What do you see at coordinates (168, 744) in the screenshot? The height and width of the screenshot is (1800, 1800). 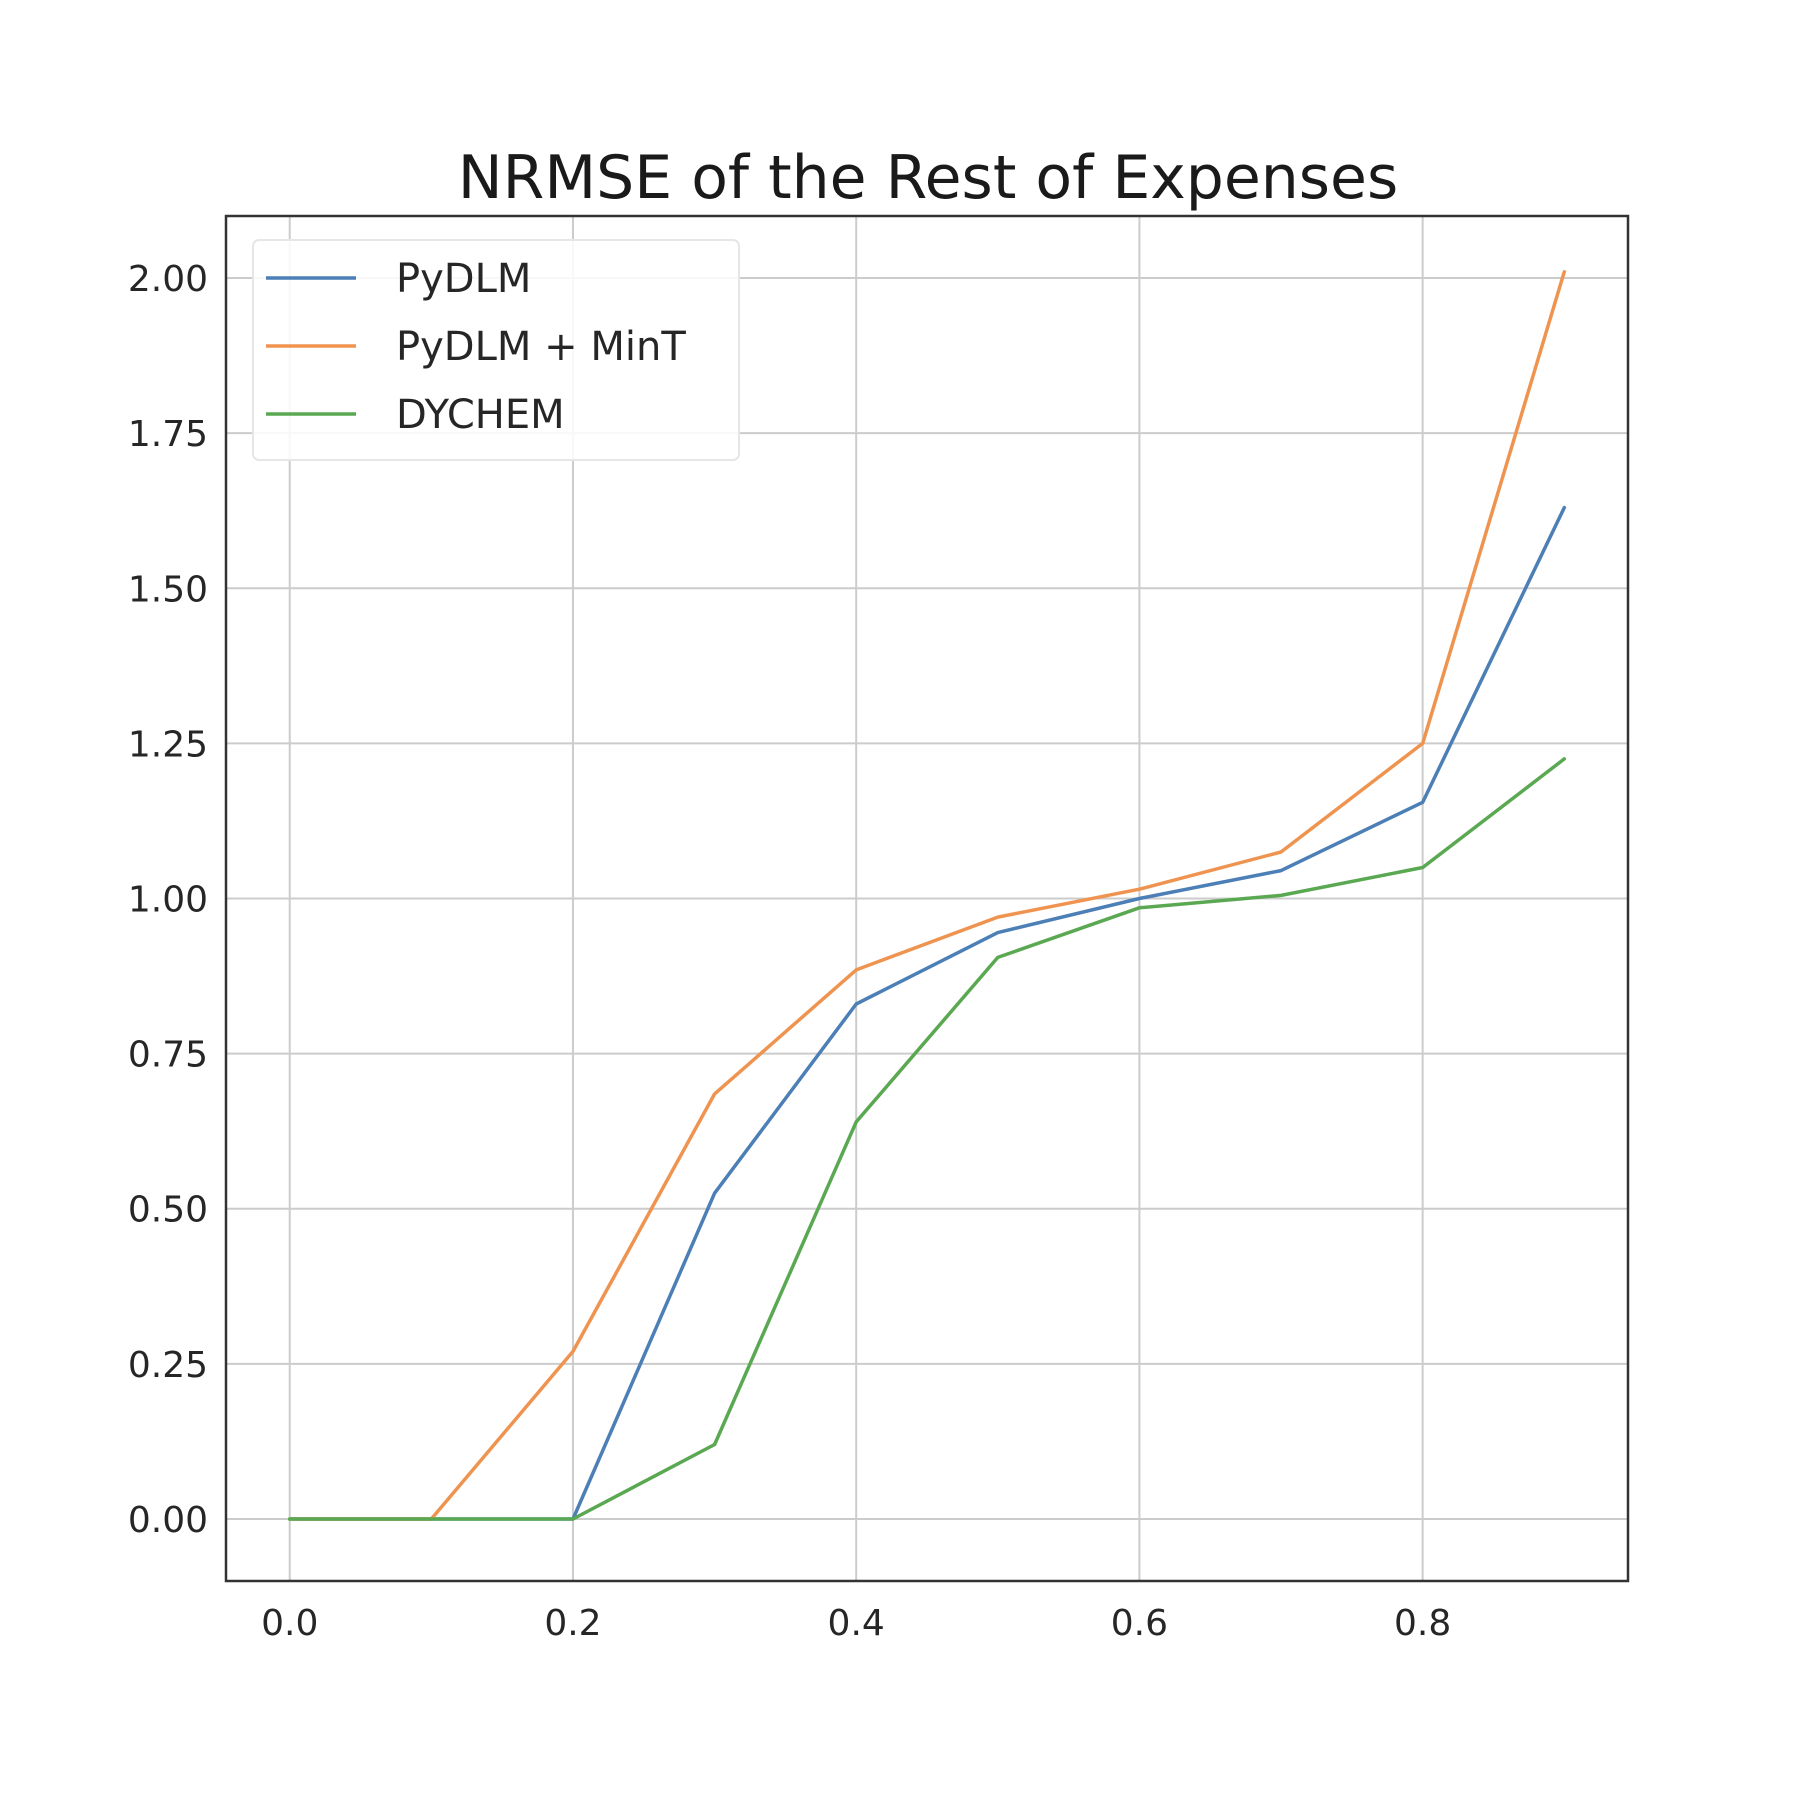 I see `y-tick-label: 1.25` at bounding box center [168, 744].